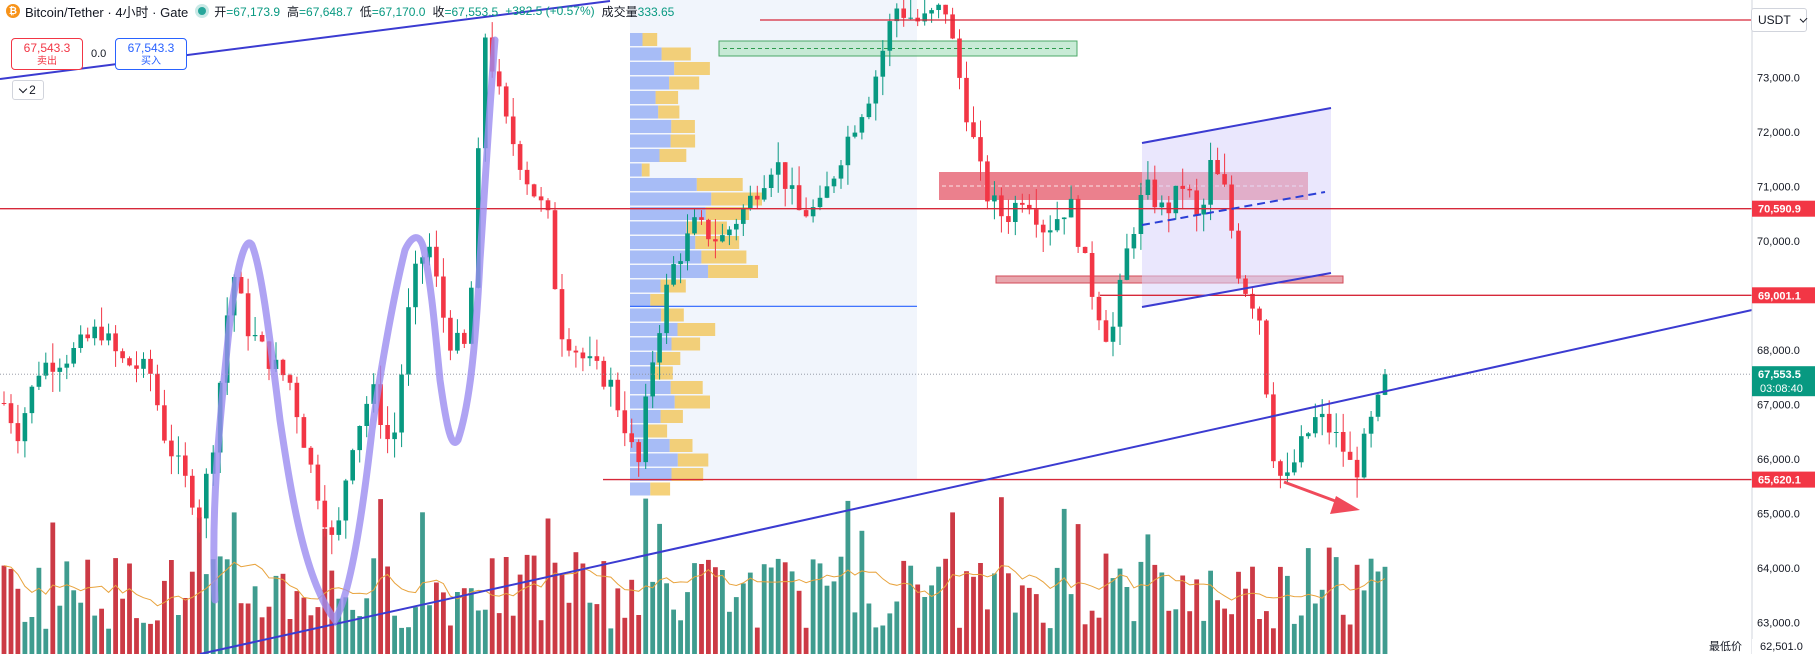 The width and height of the screenshot is (1815, 654). I want to click on buy-button: 67,543.3 买入, so click(151, 54).